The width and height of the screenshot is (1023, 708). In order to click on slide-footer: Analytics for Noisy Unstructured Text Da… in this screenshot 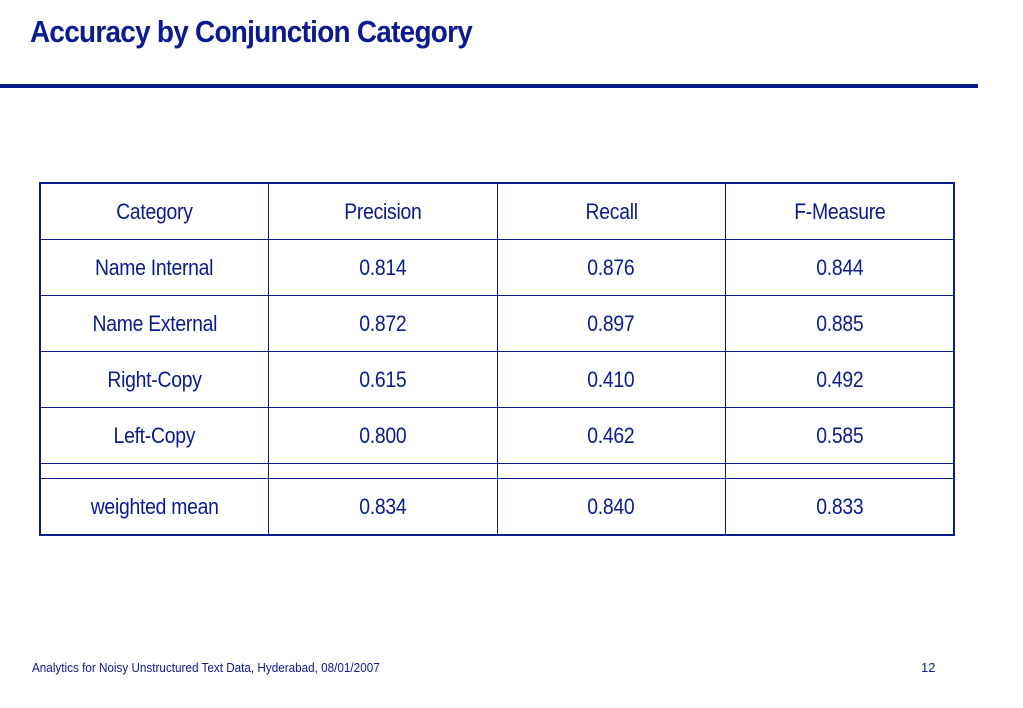, I will do `click(206, 667)`.